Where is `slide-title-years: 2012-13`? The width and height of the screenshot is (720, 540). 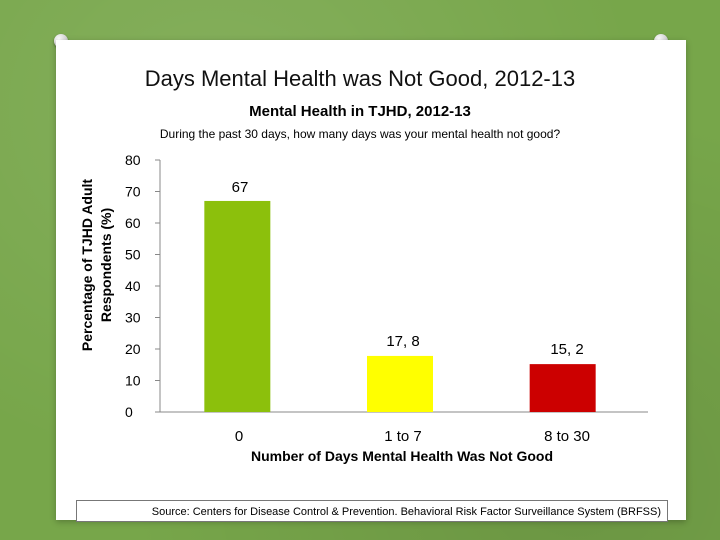
slide-title-years: 2012-13 is located at coordinates (535, 78).